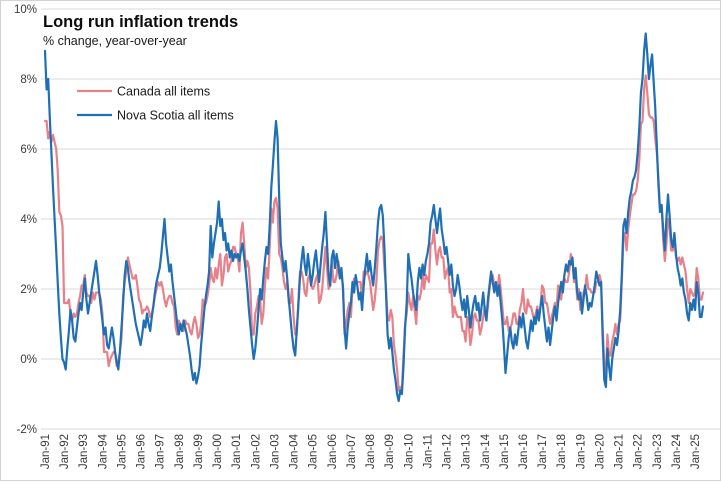 This screenshot has height=482, width=721. What do you see at coordinates (237, 451) in the screenshot?
I see `x-tick-label: Jan-01` at bounding box center [237, 451].